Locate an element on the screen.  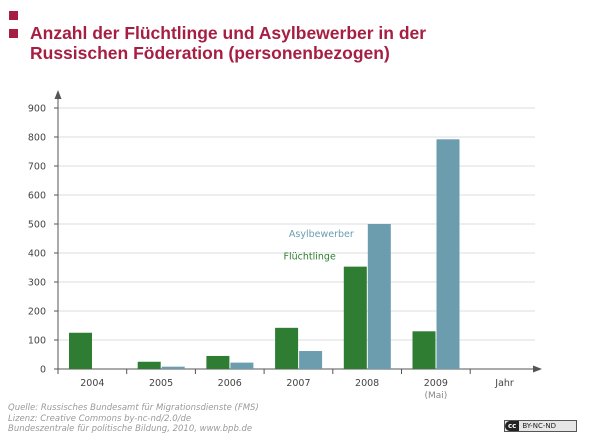
x-tick-sublabel: (Mai) is located at coordinates (435, 395).